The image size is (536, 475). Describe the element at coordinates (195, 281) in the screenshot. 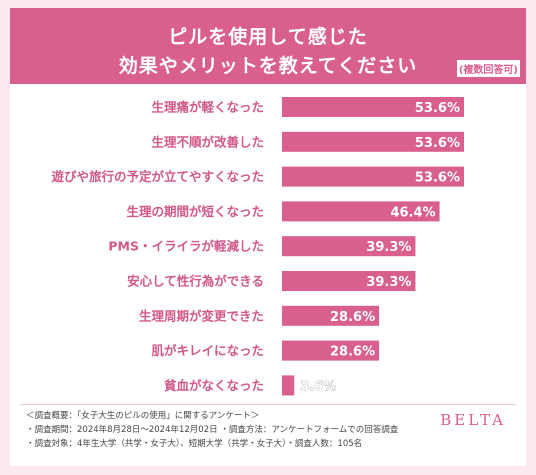

I see `category-label: 安心して性行為ができる` at that location.